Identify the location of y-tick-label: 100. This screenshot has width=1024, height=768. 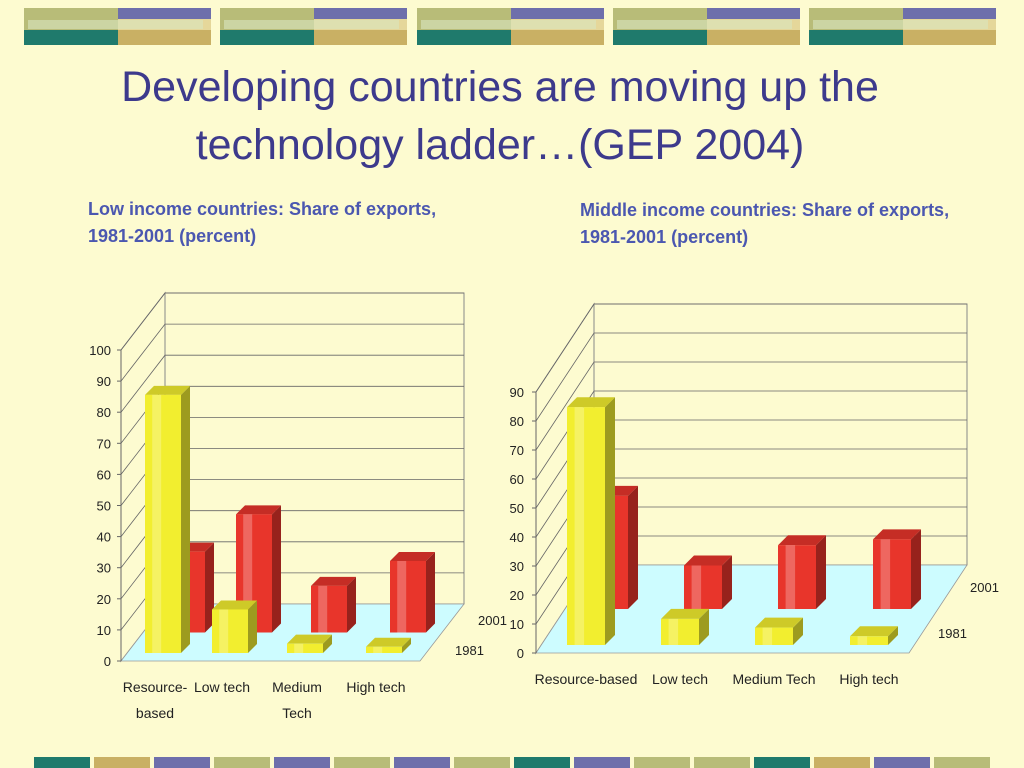
(100, 350).